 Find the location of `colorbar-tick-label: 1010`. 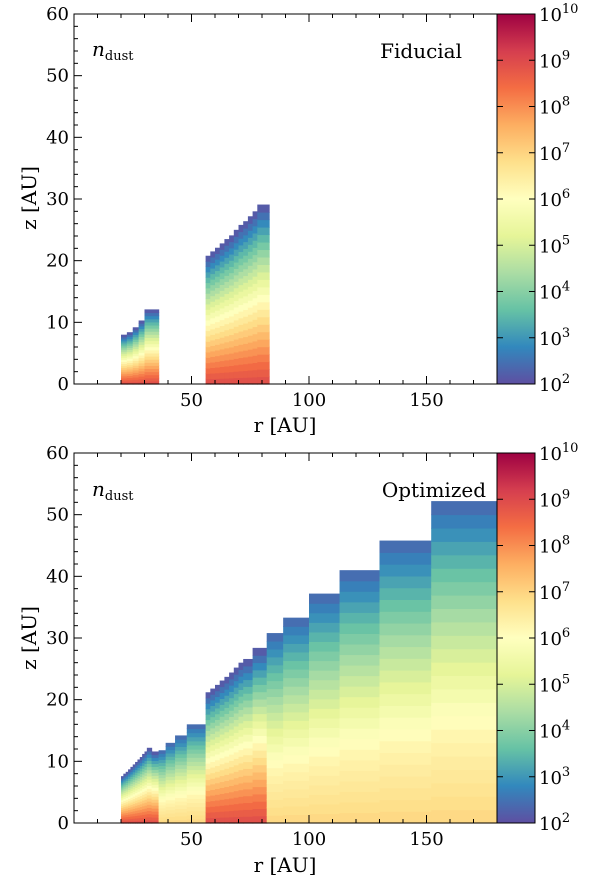

colorbar-tick-label: 1010 is located at coordinates (558, 453).